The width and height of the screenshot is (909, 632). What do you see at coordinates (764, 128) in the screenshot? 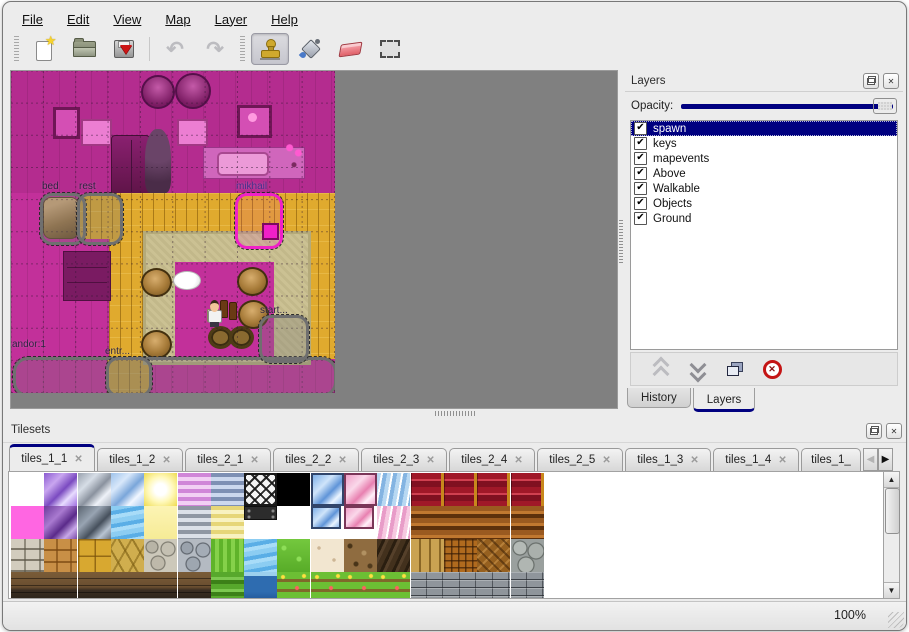
I see `layer-row-spawn: ✔ spawn` at bounding box center [764, 128].